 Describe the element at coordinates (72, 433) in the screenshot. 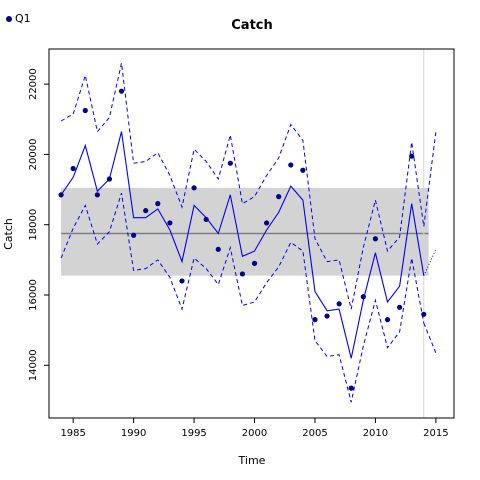

I see `x-tick-label: 1985` at that location.